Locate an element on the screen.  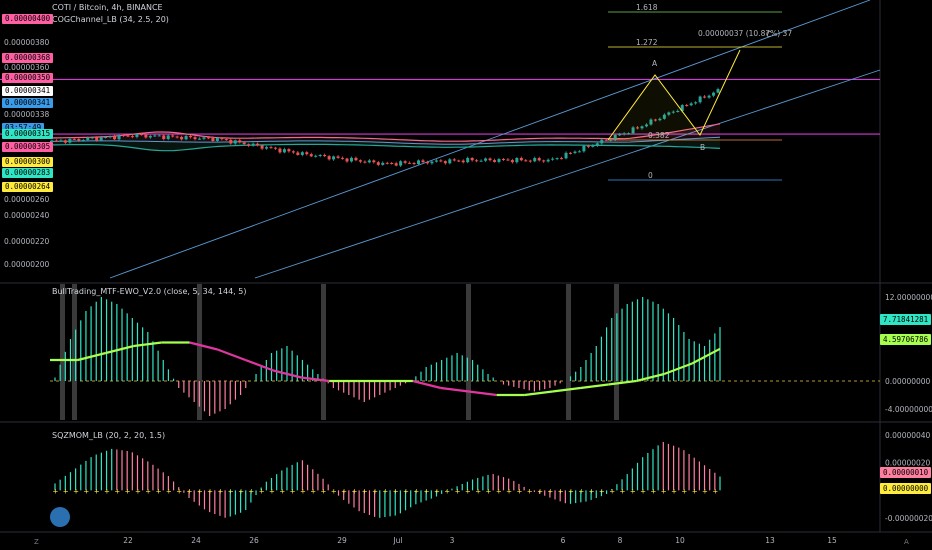
price-tag: 0.00000368 is located at coordinates (28, 58).